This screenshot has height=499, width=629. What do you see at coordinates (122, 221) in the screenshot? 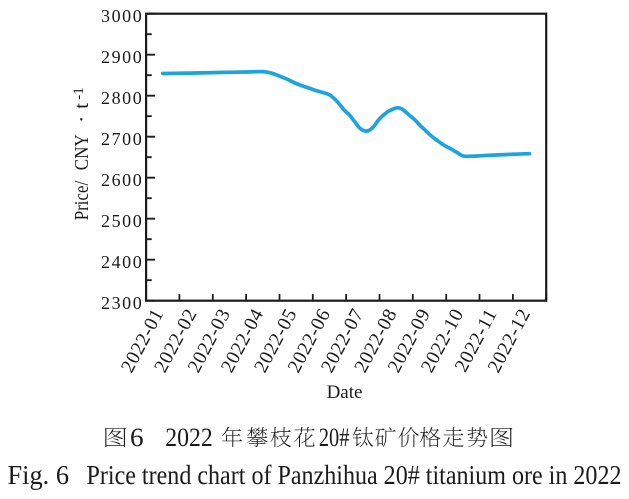
I see `svg-text: 2500` at bounding box center [122, 221].